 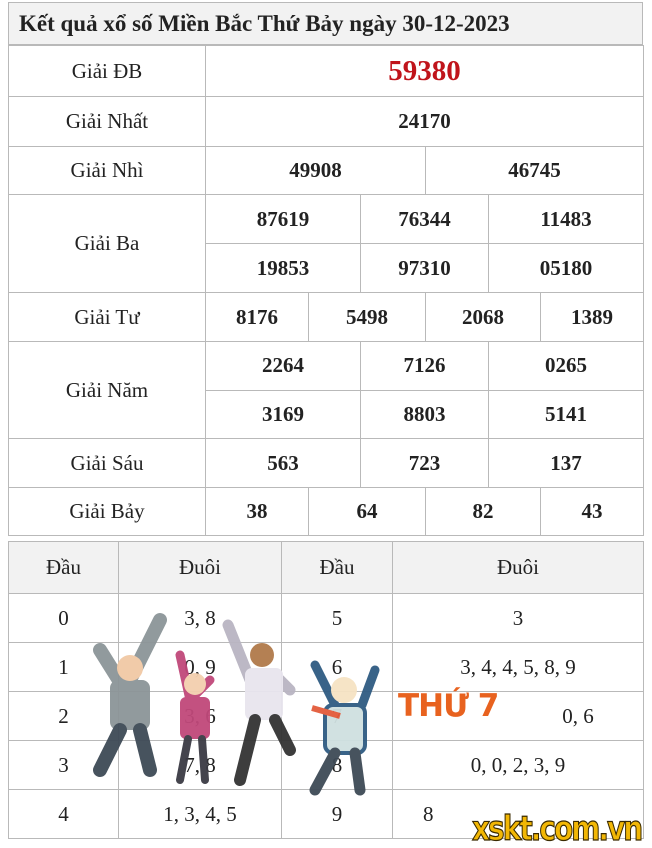 I want to click on prize-number-db: 59380, so click(x=424, y=71).